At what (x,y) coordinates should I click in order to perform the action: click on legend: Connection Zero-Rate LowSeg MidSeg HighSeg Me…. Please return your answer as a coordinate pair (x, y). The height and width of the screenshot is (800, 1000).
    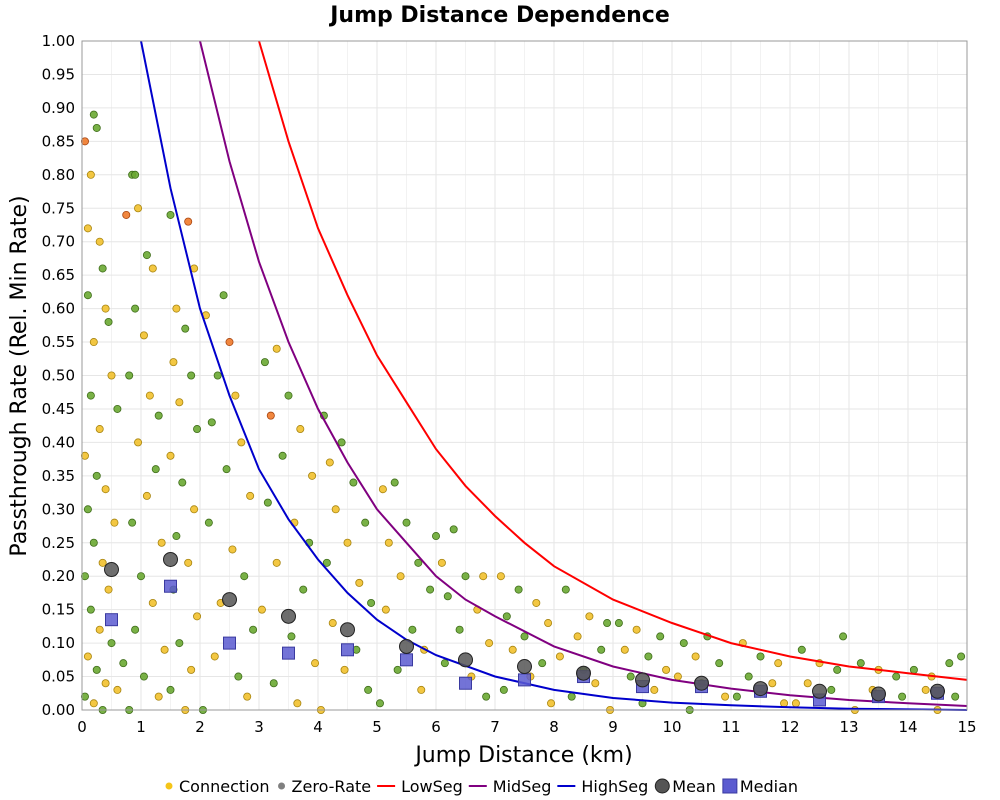
    Looking at the image, I should click on (481, 786).